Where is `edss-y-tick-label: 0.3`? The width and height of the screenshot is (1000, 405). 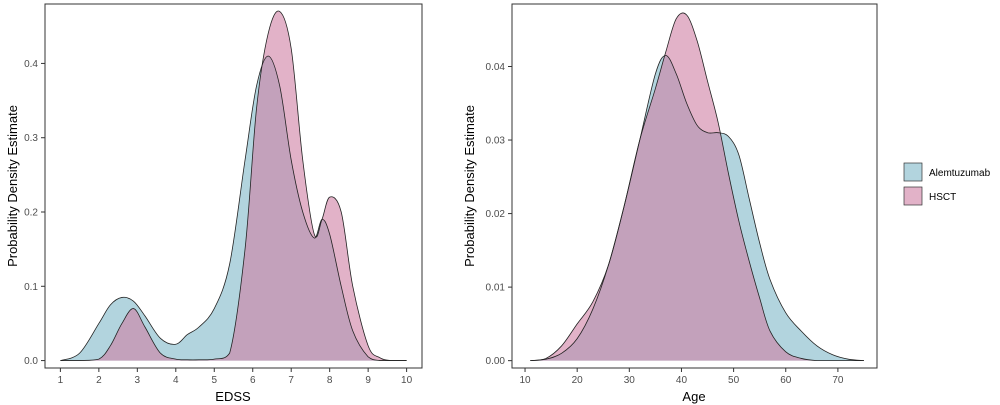 edss-y-tick-label: 0.3 is located at coordinates (31, 138).